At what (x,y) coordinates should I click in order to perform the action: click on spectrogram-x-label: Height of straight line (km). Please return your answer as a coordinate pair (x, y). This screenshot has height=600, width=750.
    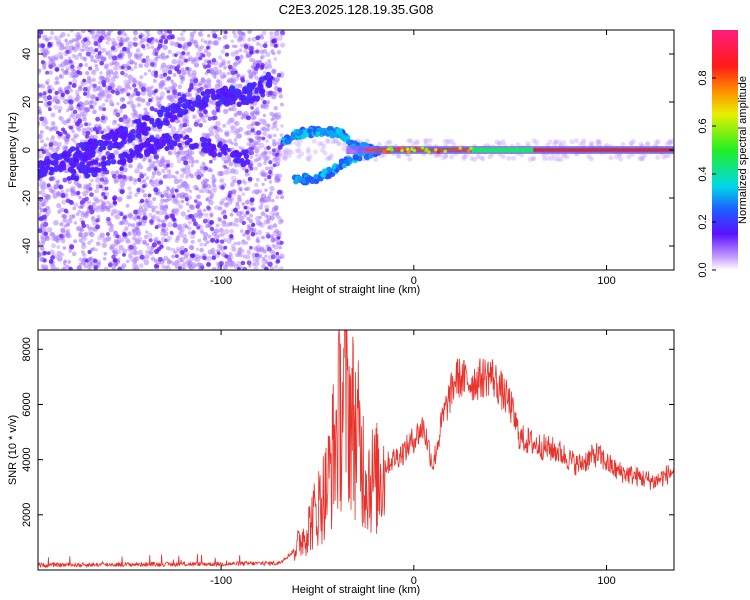
    Looking at the image, I should click on (356, 290).